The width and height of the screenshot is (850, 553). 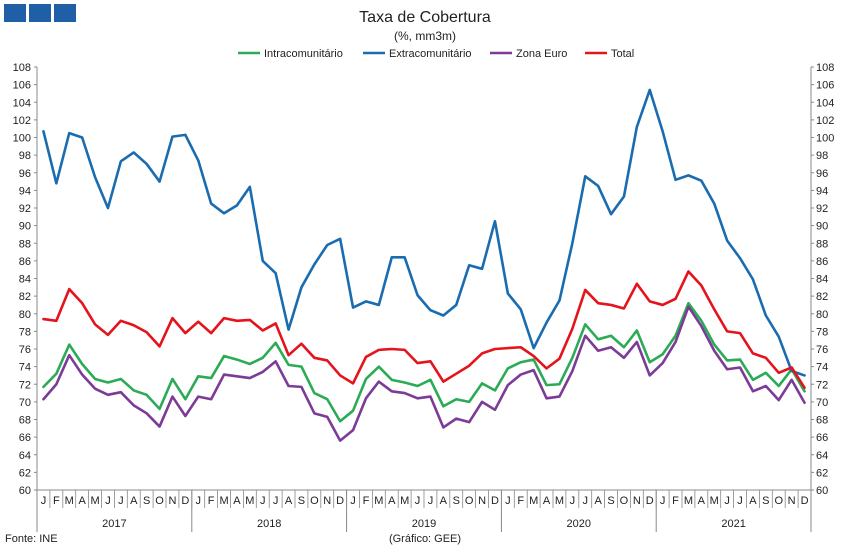 What do you see at coordinates (25, 156) in the screenshot?
I see `y-tick-label-left: 98` at bounding box center [25, 156].